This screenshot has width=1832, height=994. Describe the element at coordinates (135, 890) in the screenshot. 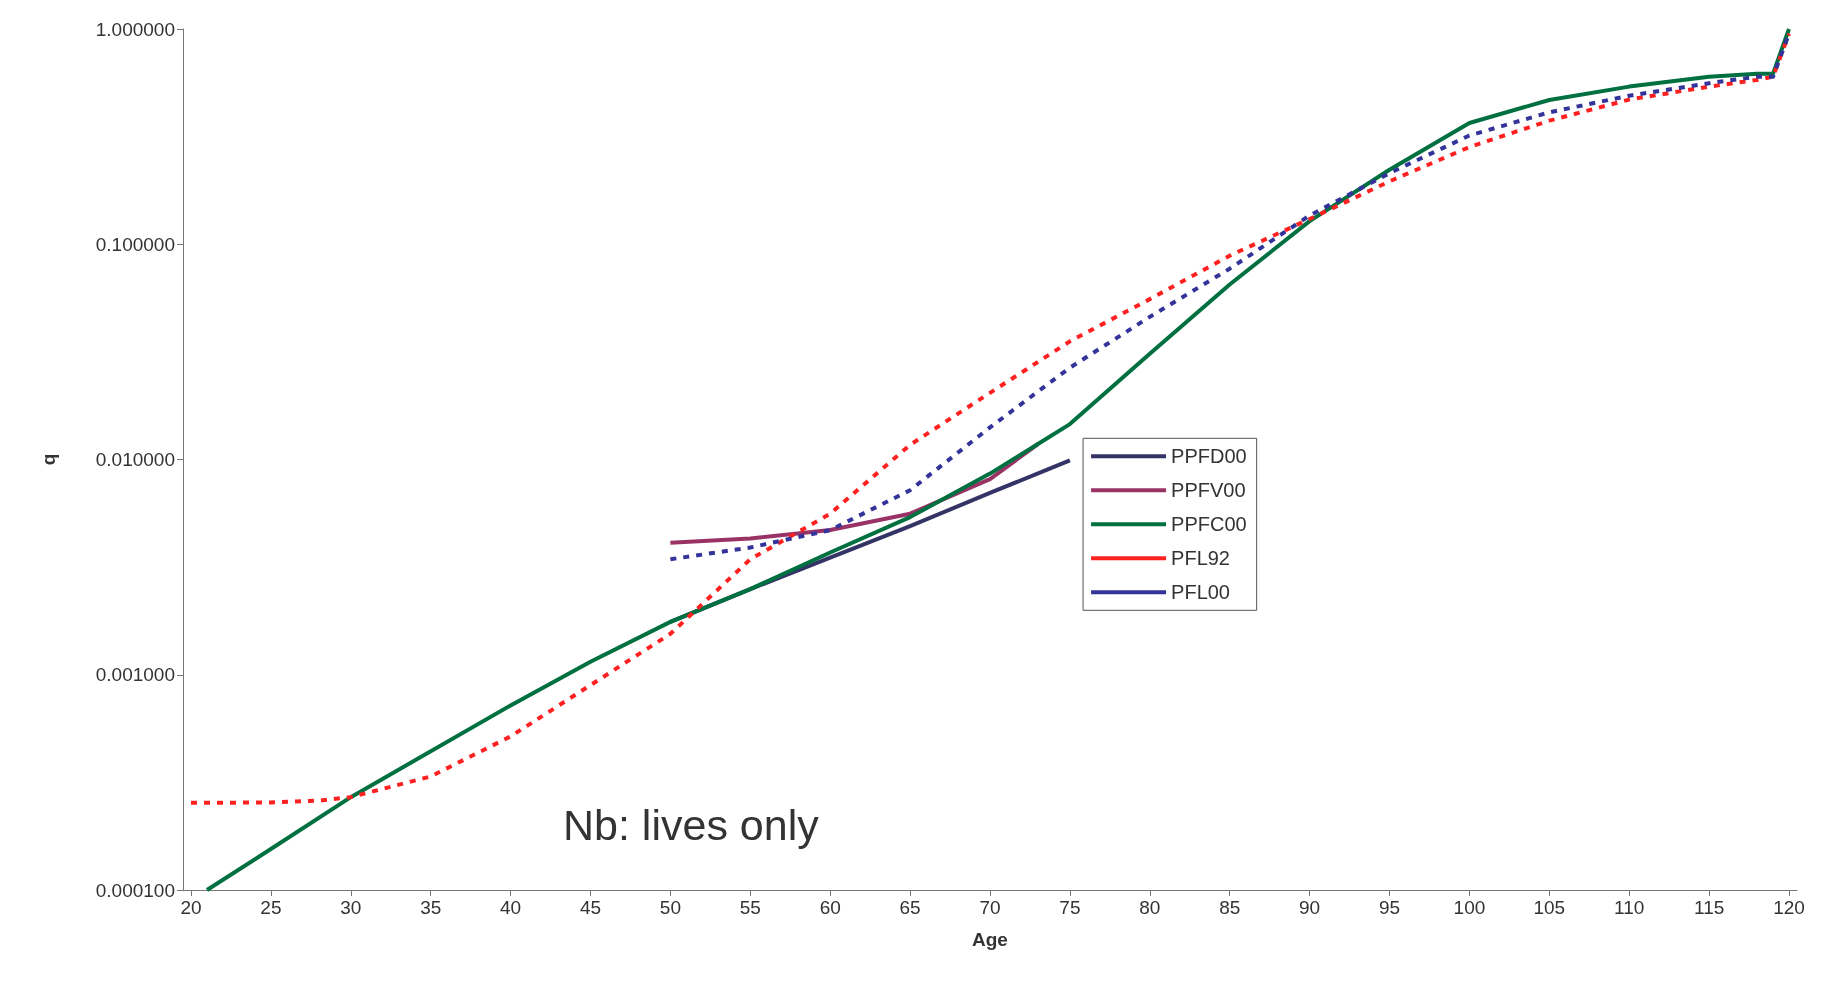

I see `y-tick-label: 0.000100` at that location.